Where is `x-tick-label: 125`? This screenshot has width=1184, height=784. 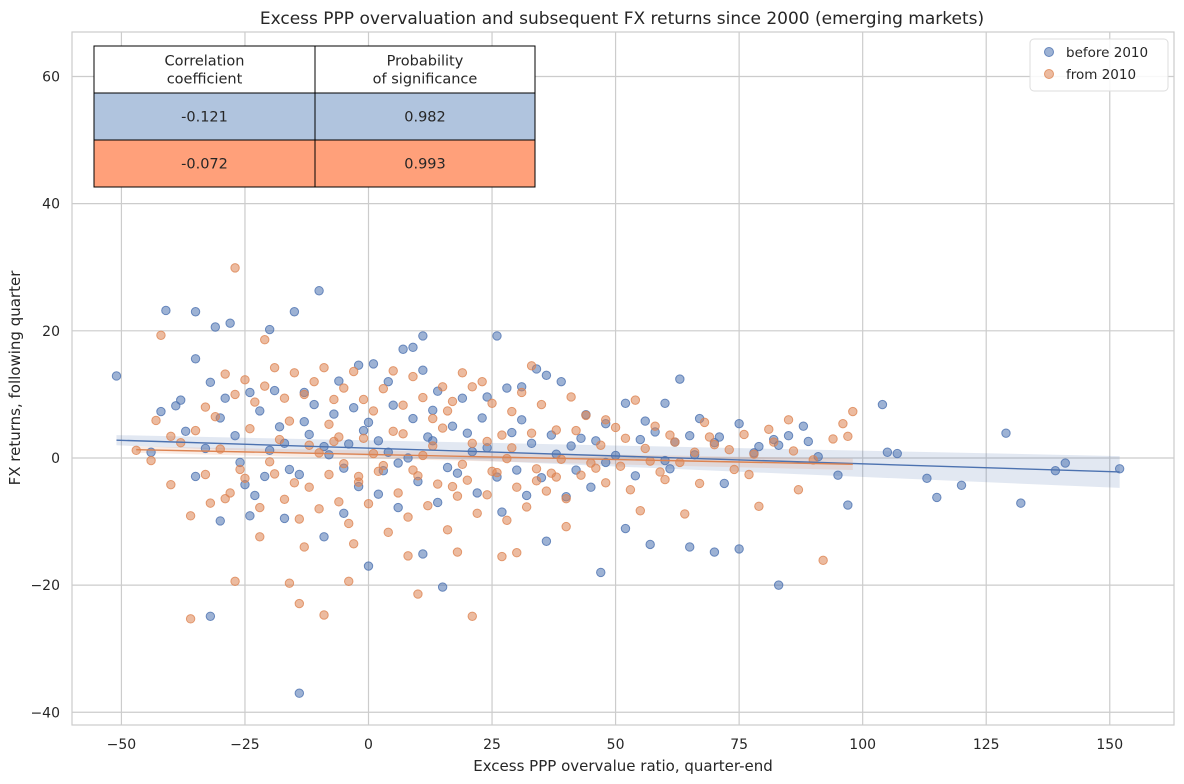
x-tick-label: 125 is located at coordinates (986, 745).